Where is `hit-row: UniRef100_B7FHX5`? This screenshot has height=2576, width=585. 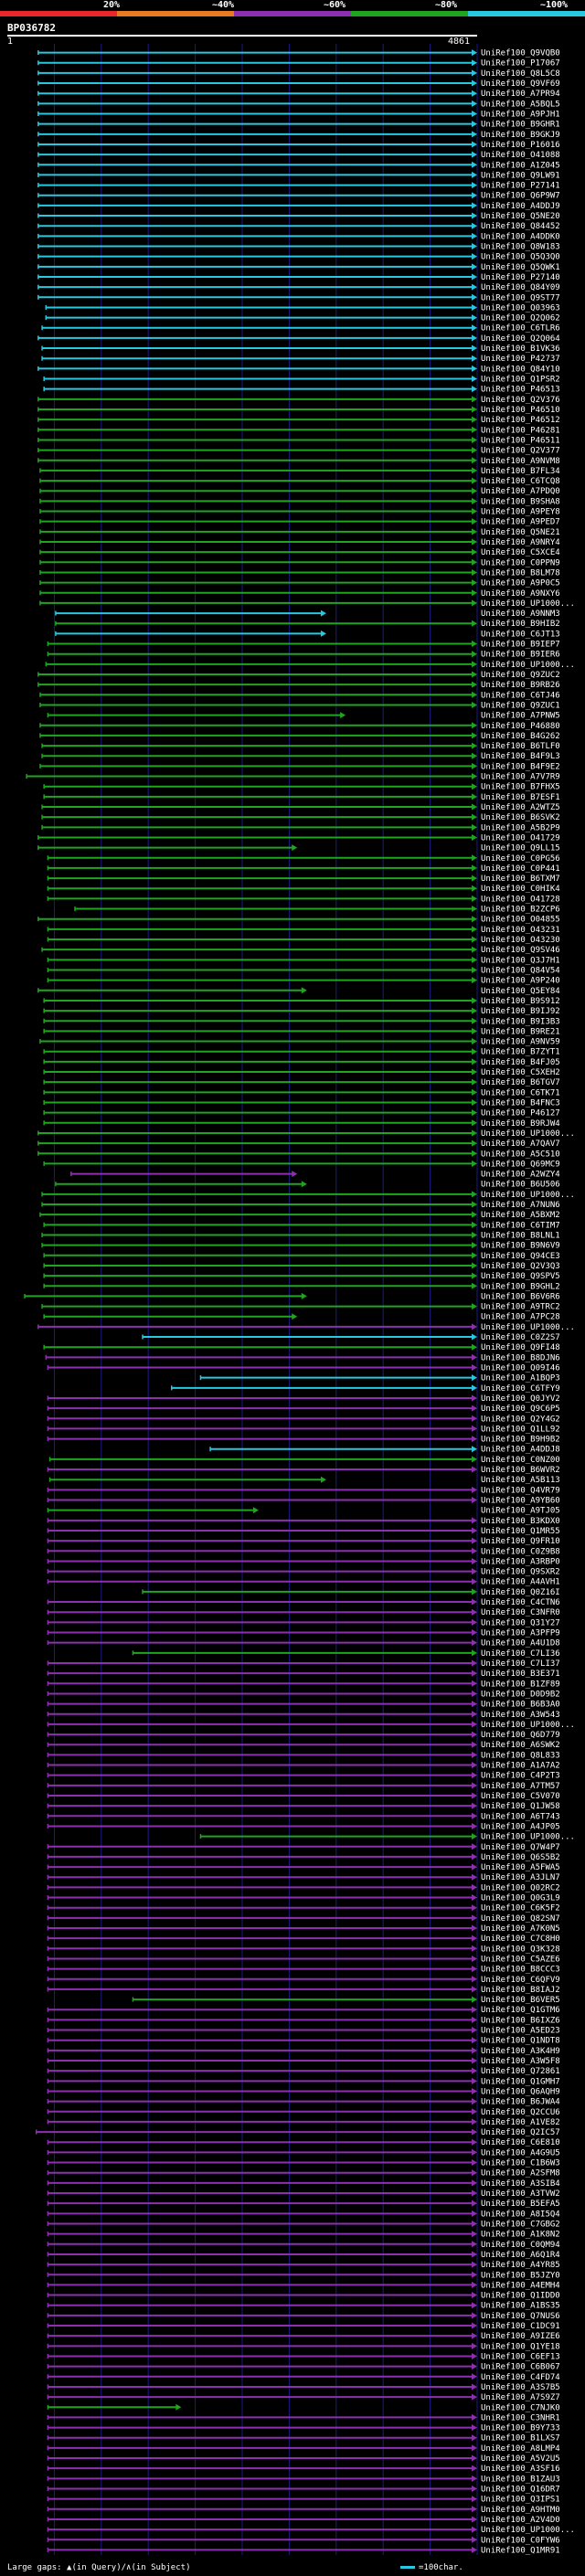
hit-row: UniRef100_B7FHX5 is located at coordinates (301, 787).